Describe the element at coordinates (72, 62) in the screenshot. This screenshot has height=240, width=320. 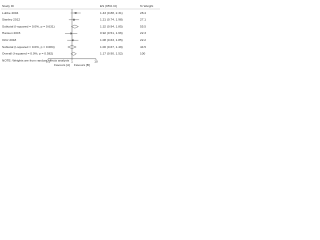
I see `x-tick-label: 1` at that location.